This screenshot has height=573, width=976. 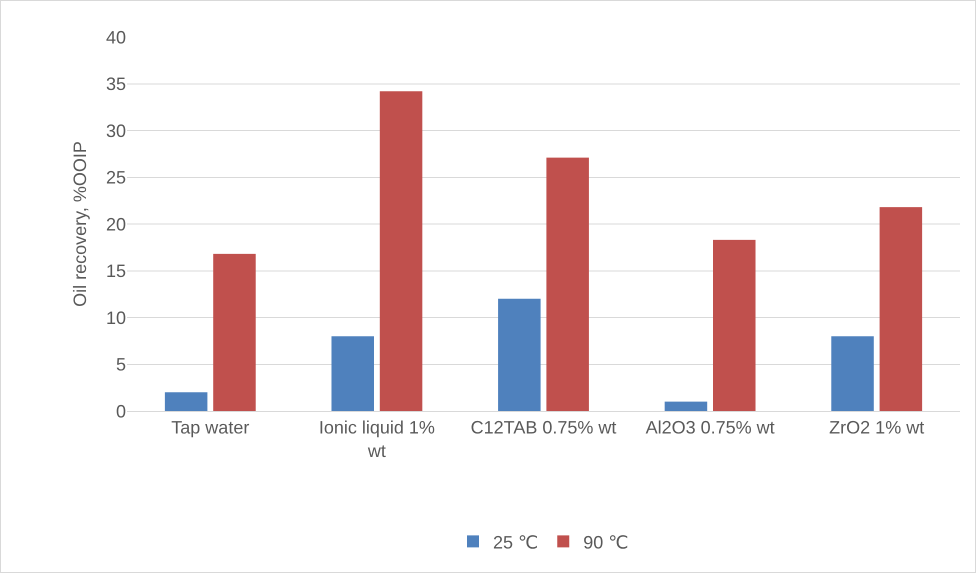 What do you see at coordinates (116, 318) in the screenshot?
I see `y-tick-label: 10` at bounding box center [116, 318].